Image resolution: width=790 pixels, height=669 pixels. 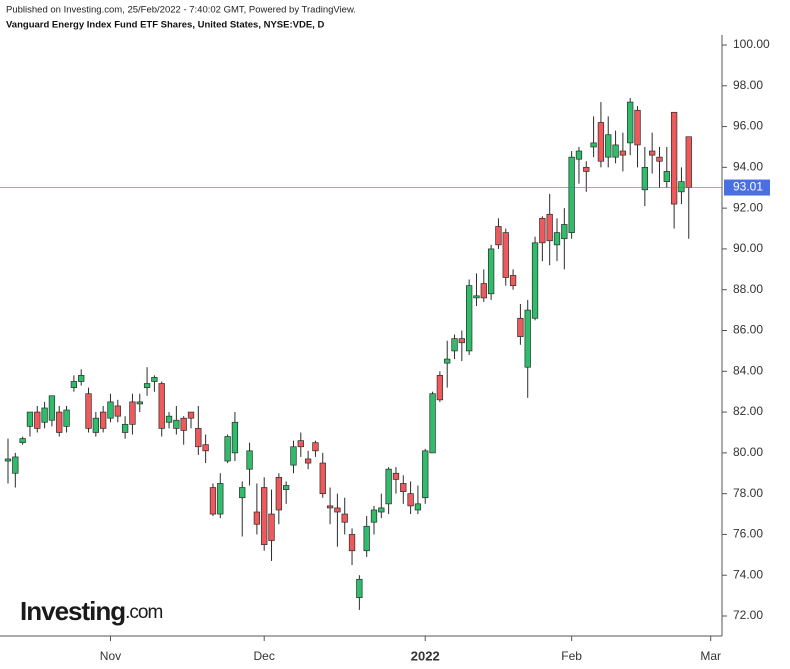 I want to click on x-tick-label: 2022, so click(x=425, y=655).